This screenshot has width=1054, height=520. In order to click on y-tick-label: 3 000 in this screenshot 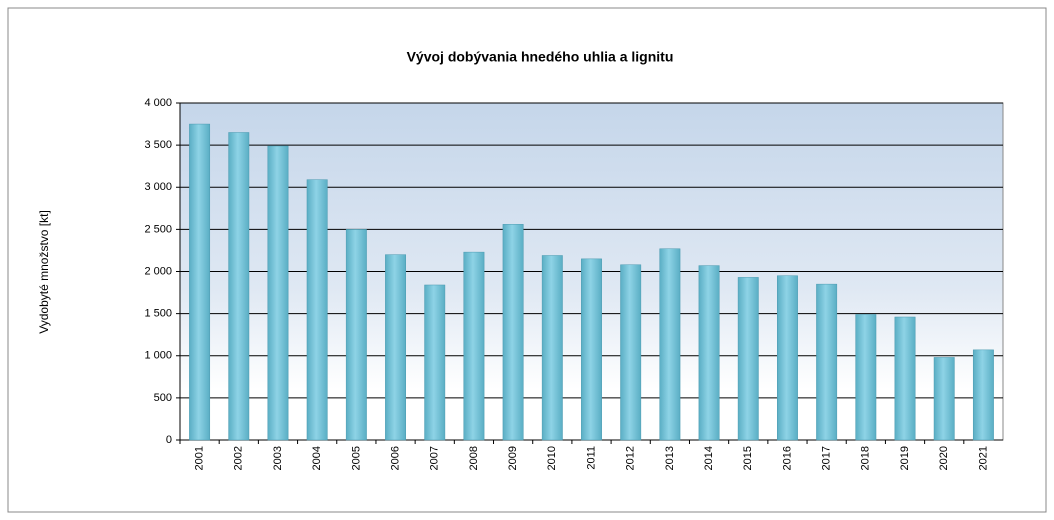, I will do `click(158, 187)`.